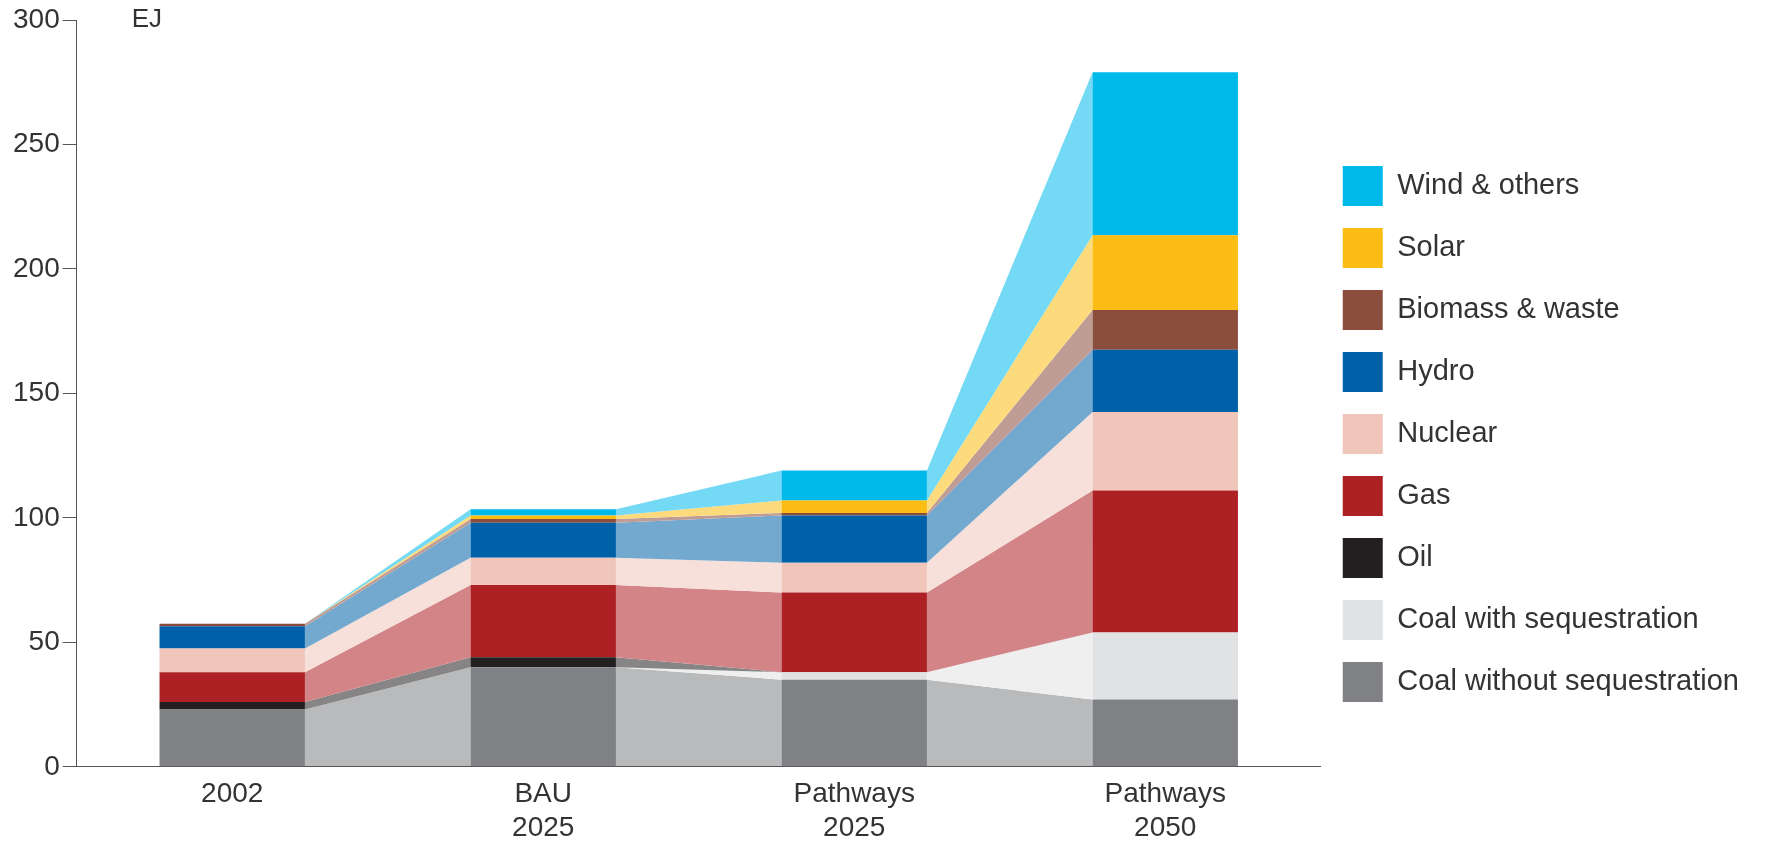  Describe the element at coordinates (1548, 618) in the screenshot. I see `legend-label: Coal with sequestration` at that location.